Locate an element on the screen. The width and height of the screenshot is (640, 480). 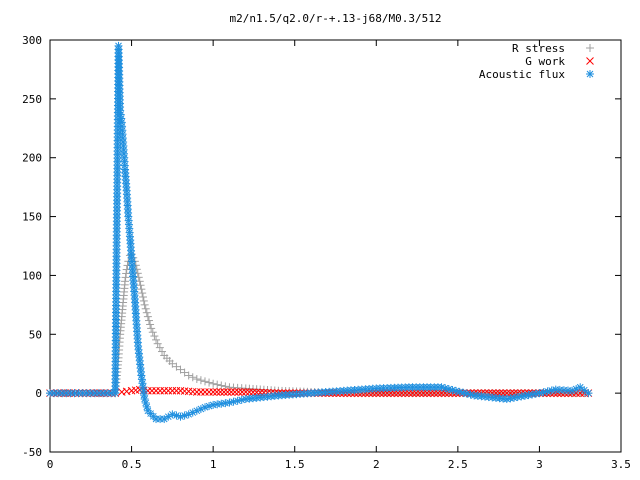
x-tick-label: 2 is located at coordinates (376, 464).